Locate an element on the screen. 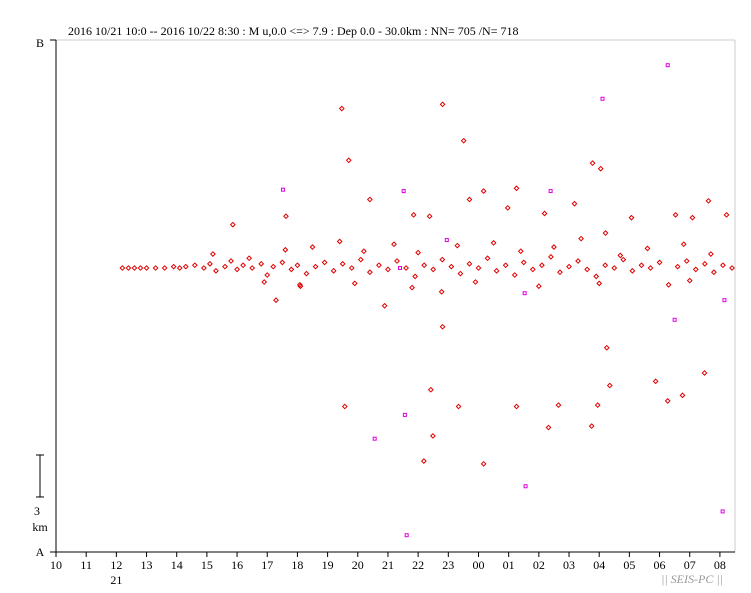 This screenshot has height=593, width=751. x-tick-label: 04 is located at coordinates (599, 565).